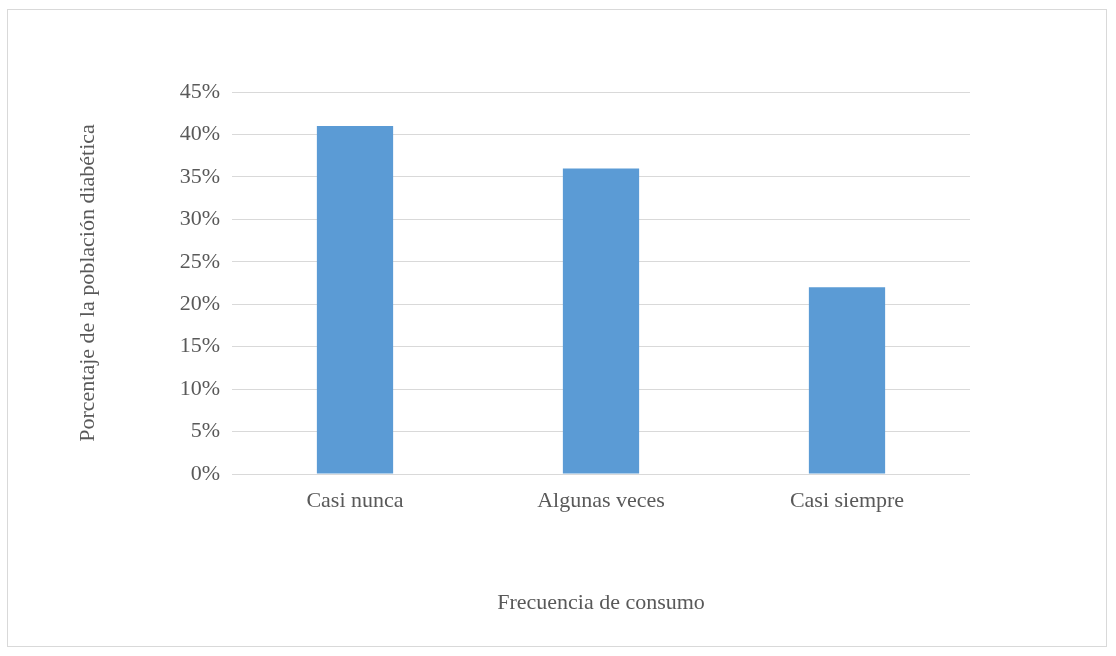 This screenshot has width=1116, height=656. Describe the element at coordinates (199, 345) in the screenshot. I see `y-tick-label: 15%` at that location.